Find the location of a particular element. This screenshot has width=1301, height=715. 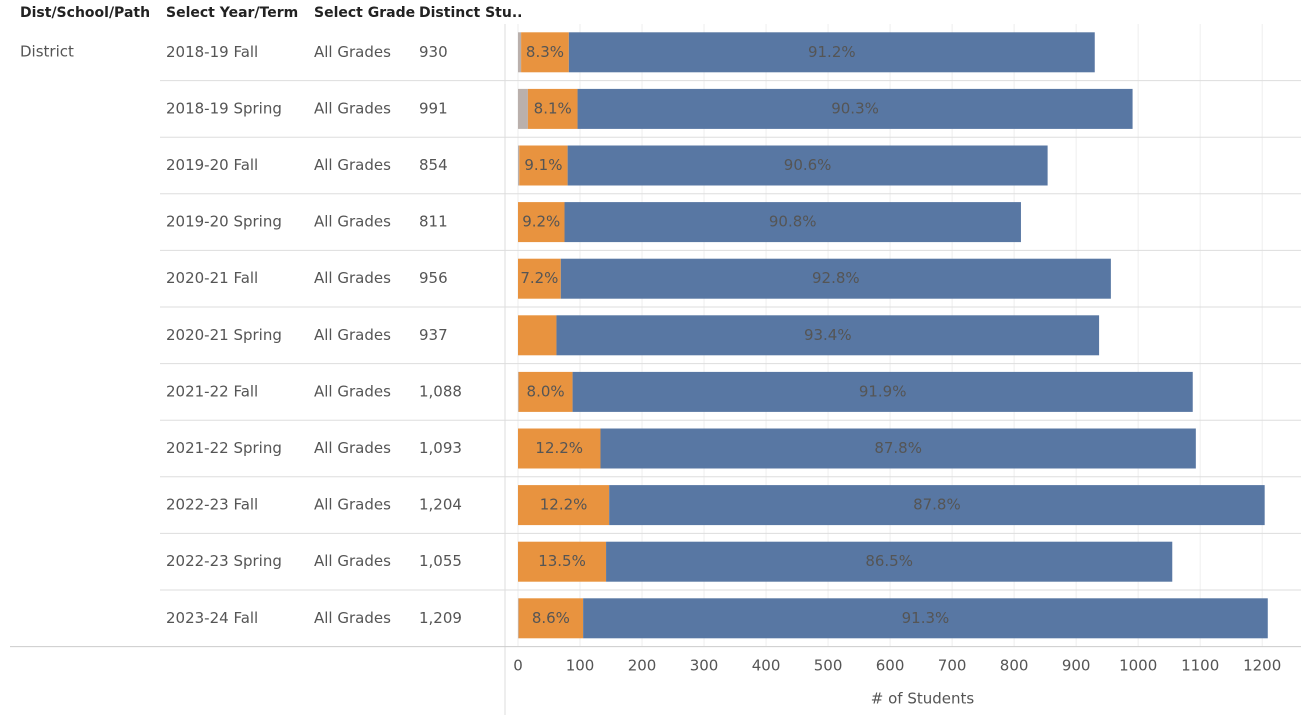

x-tick-label: 0 is located at coordinates (518, 666).